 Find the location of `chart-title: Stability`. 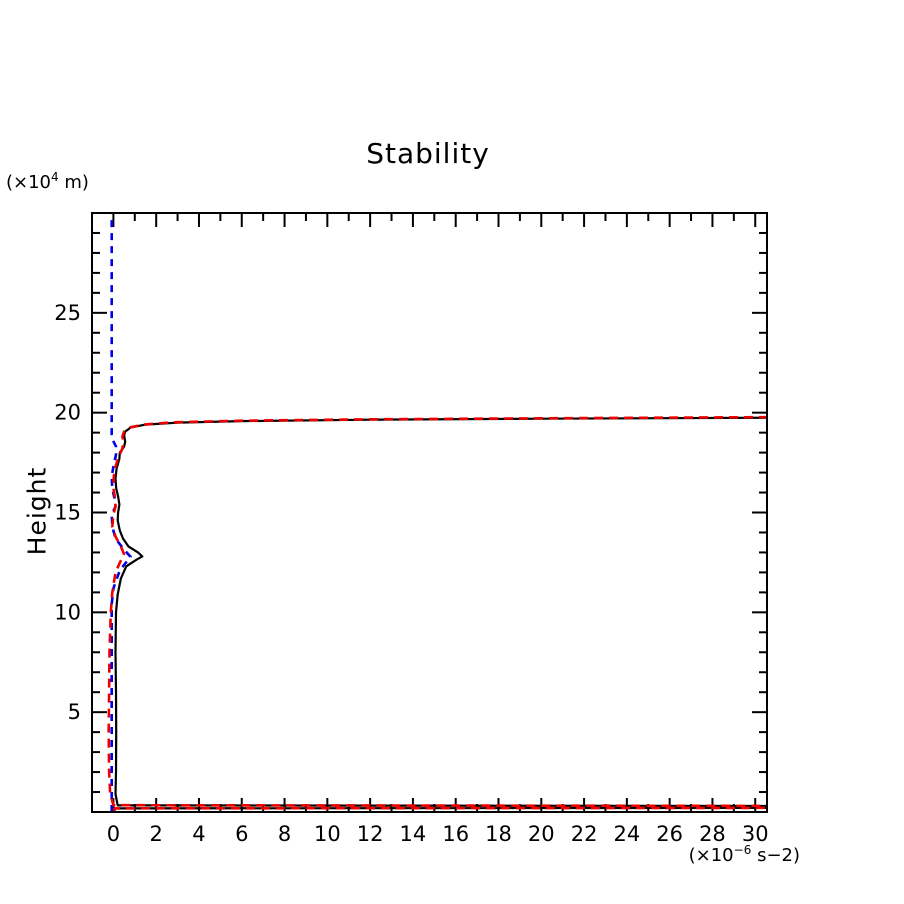

chart-title: Stability is located at coordinates (428, 153).